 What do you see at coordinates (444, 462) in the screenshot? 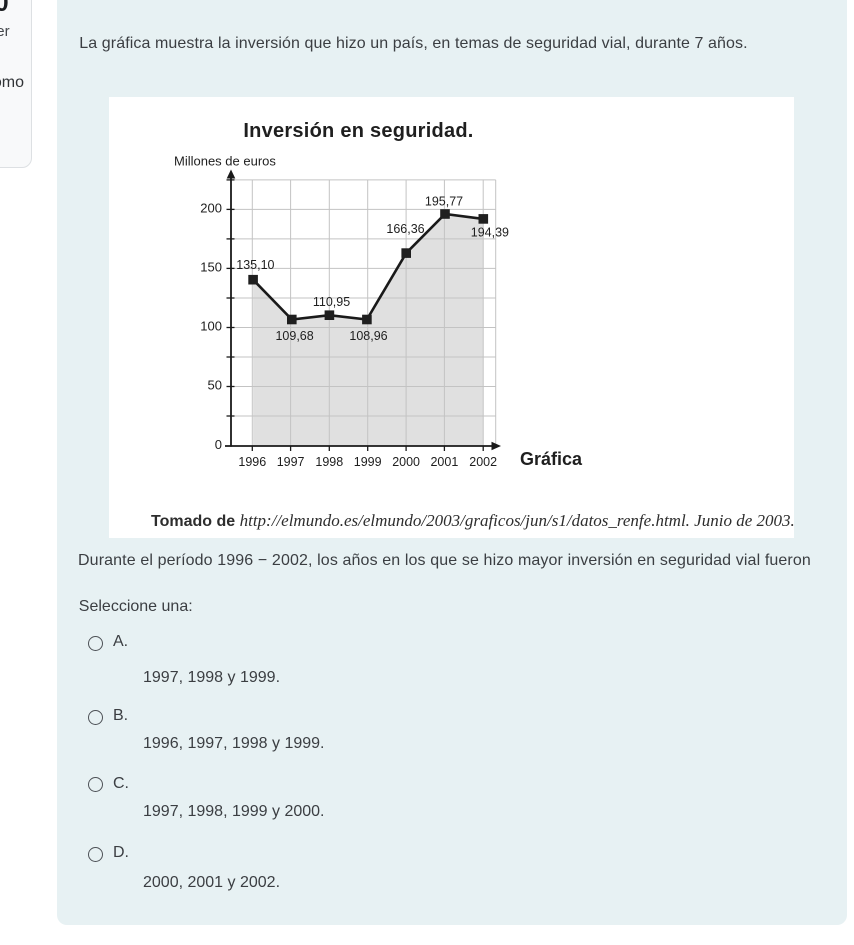
I see `svg-text: 2001` at bounding box center [444, 462].